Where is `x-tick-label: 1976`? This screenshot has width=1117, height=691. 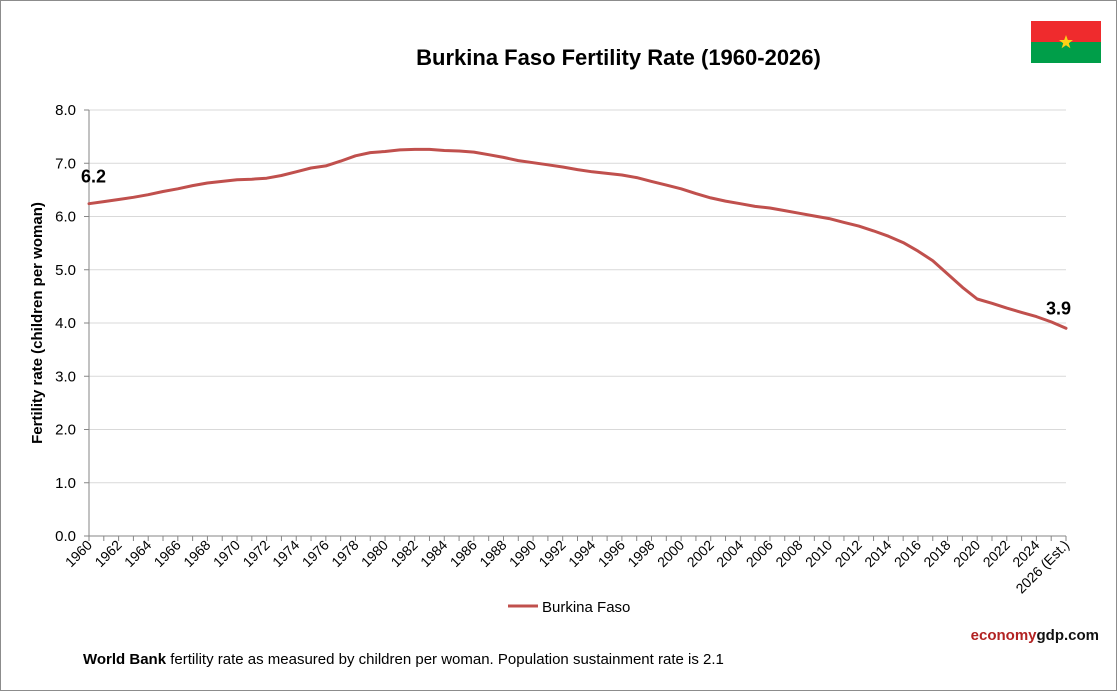
x-tick-label: 1976 is located at coordinates (315, 553).